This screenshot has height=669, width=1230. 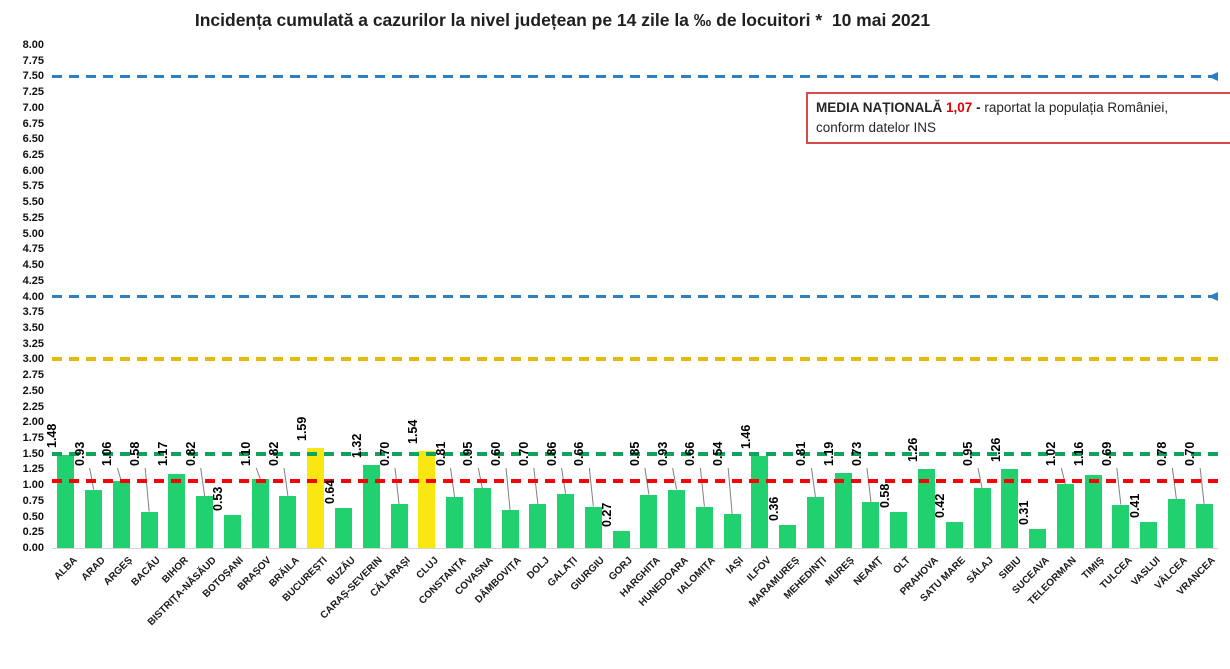 I want to click on y-axis-tick: 3.25, so click(x=33, y=343).